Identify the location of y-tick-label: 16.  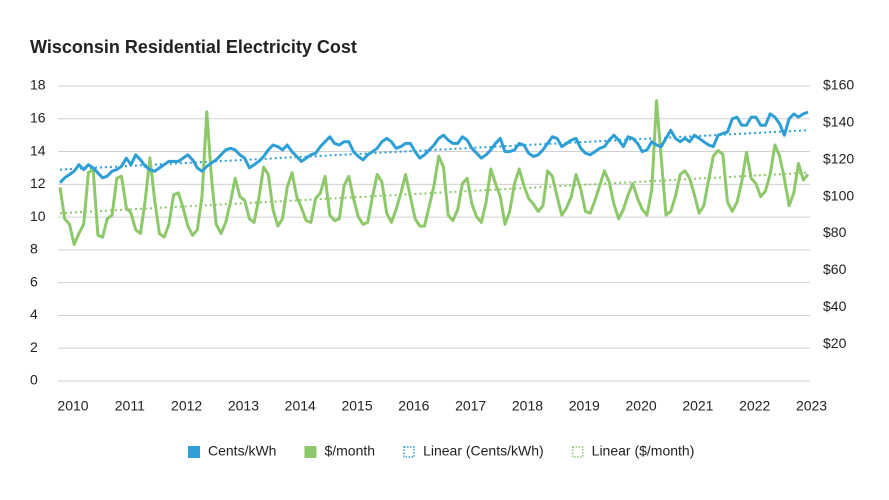
(38, 117).